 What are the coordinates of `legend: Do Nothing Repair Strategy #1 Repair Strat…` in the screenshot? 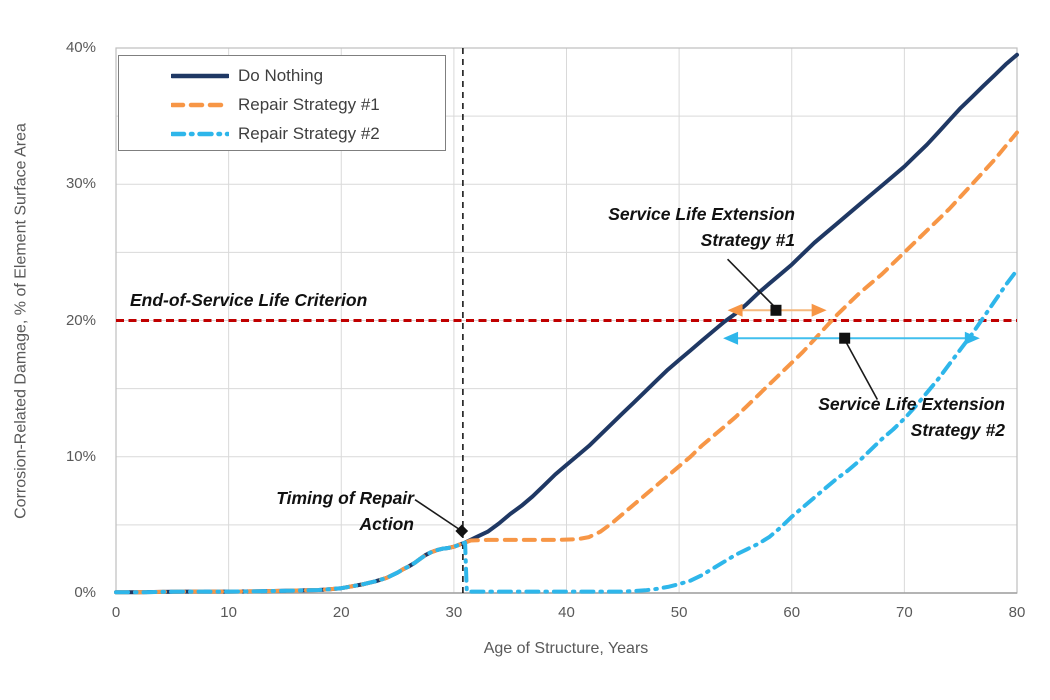 It's located at (282, 103).